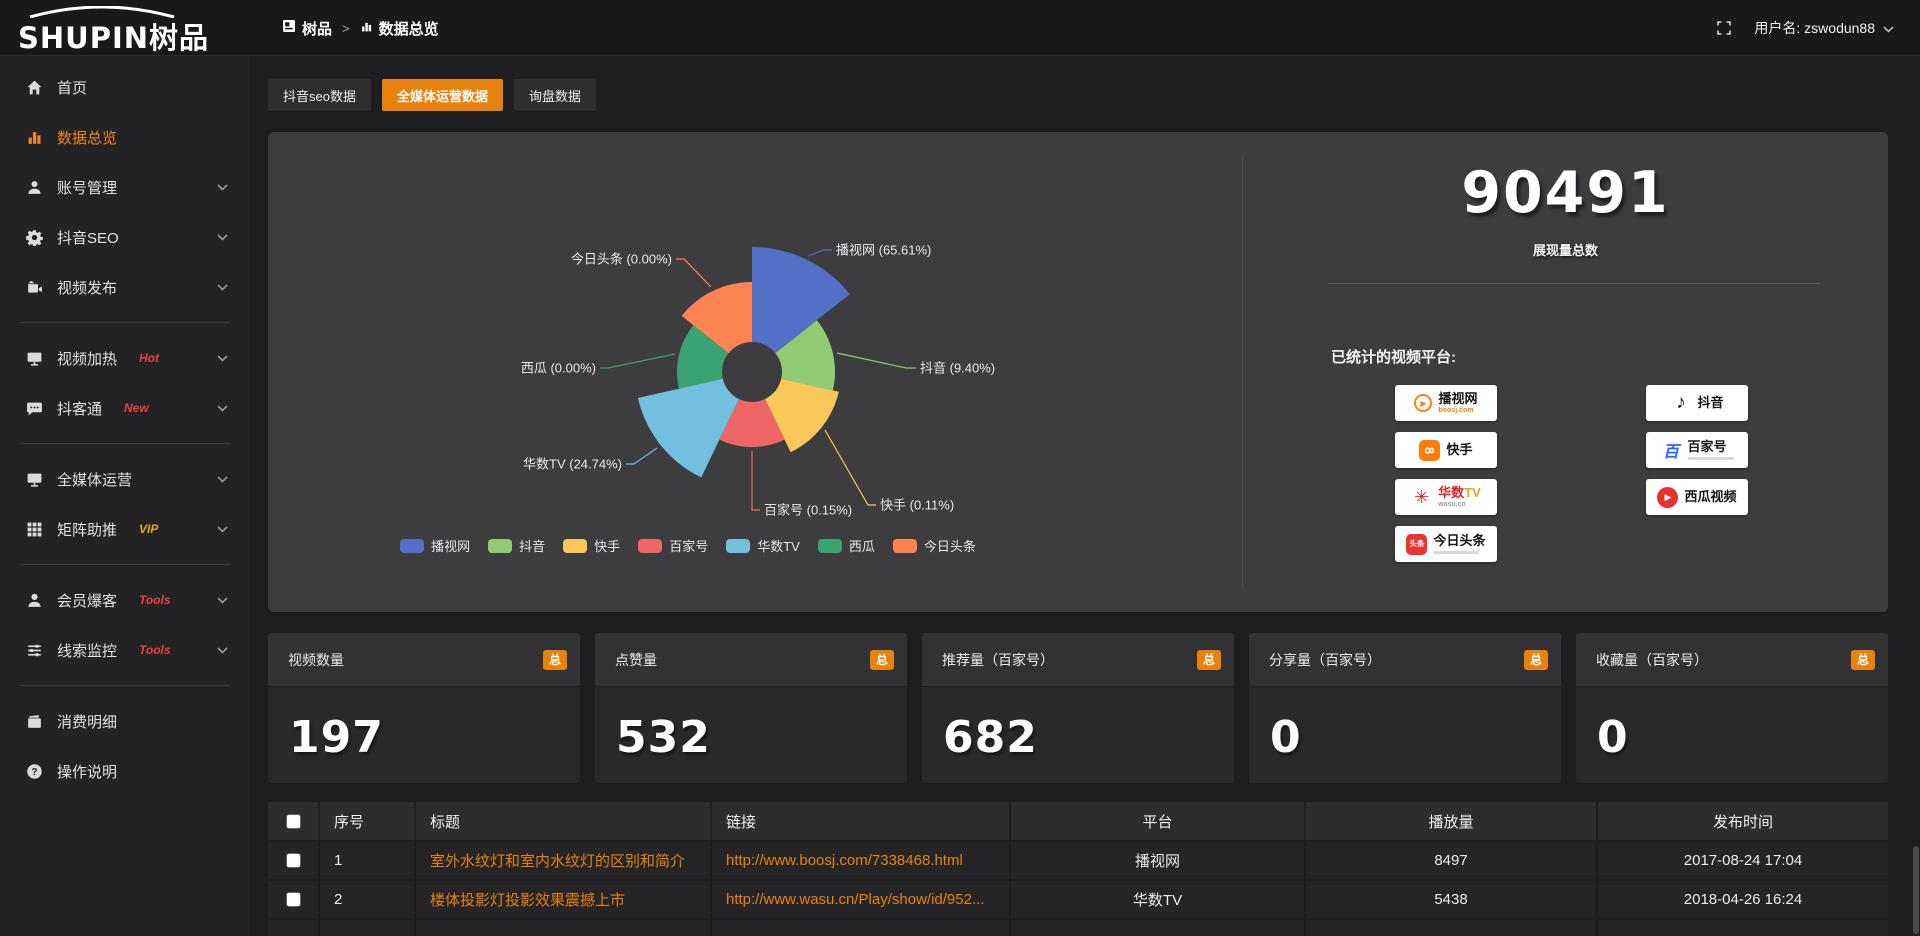  I want to click on table-header: 序号 标题 链接 平台 播放量 发布时间, so click(1078, 821).